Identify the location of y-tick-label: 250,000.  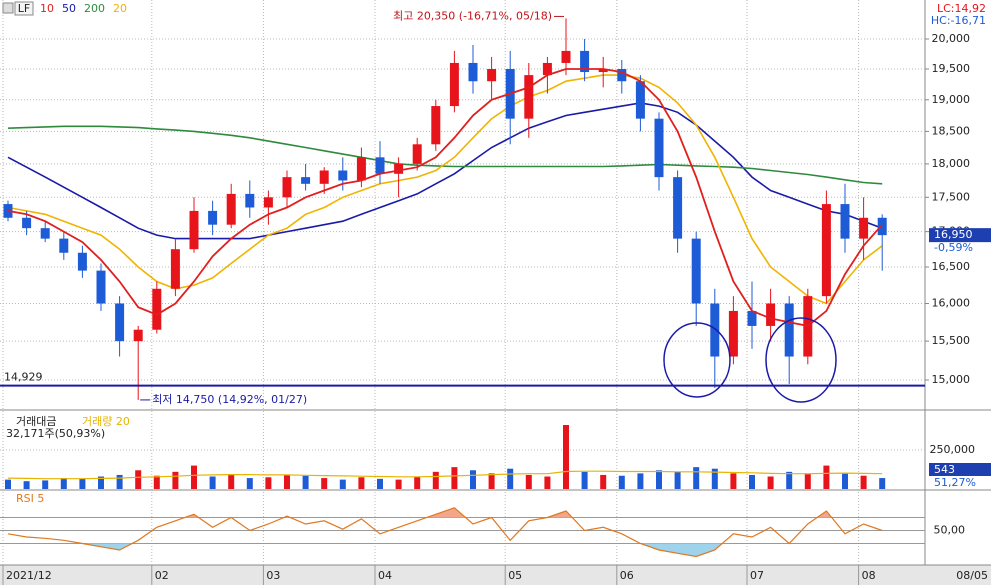
(953, 449).